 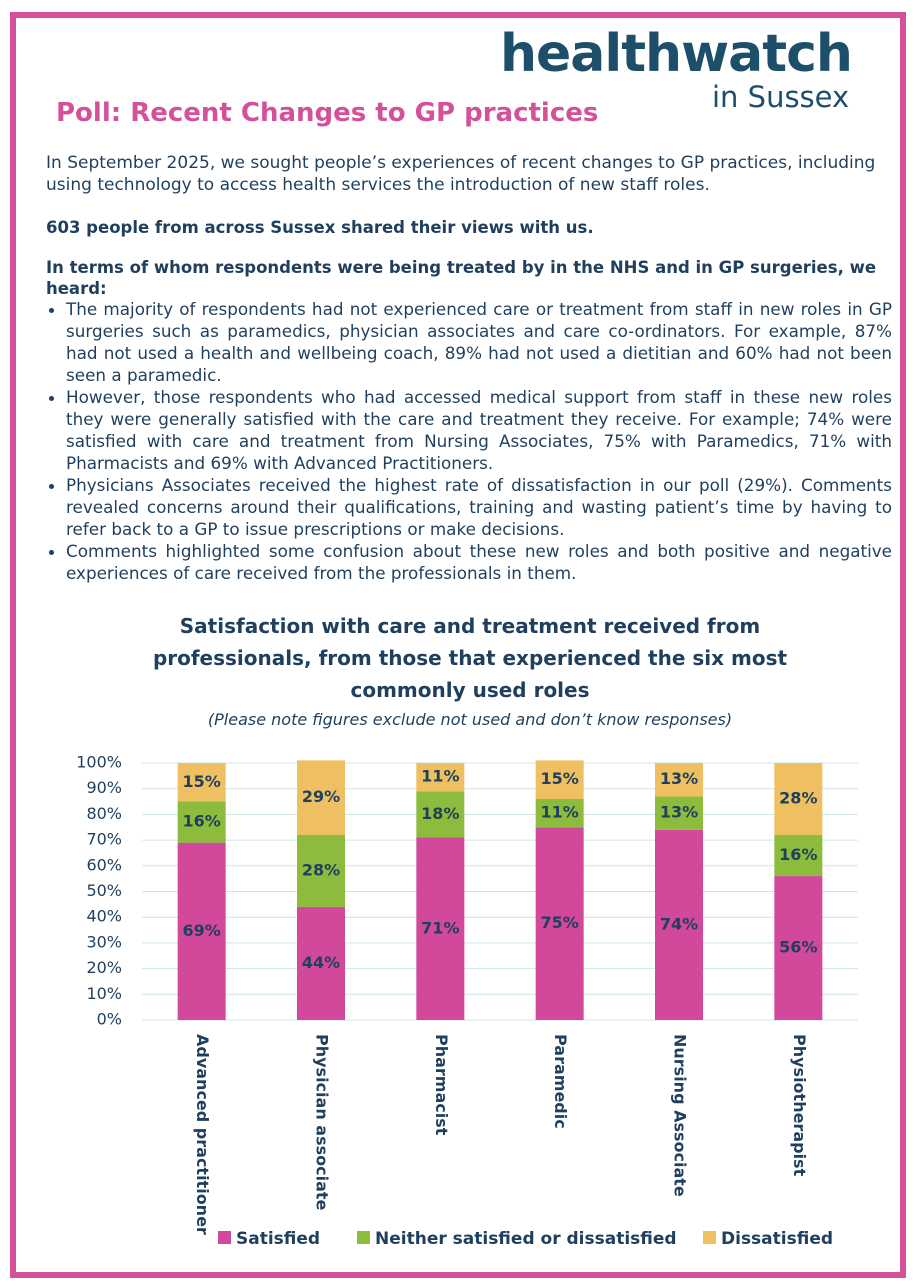 What do you see at coordinates (104, 967) in the screenshot?
I see `y-tick-label: 20%` at bounding box center [104, 967].